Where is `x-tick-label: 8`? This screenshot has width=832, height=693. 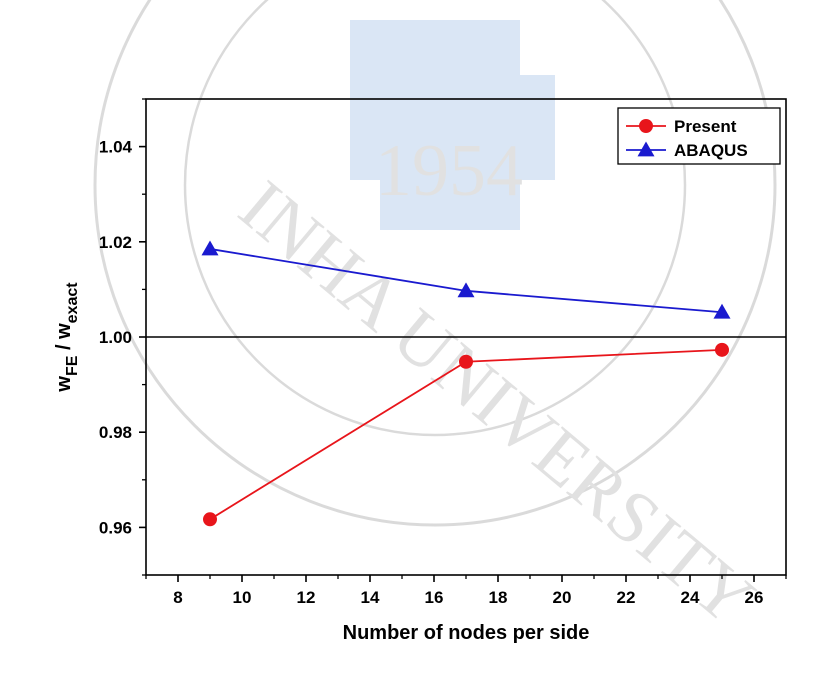 x-tick-label: 8 is located at coordinates (177, 597).